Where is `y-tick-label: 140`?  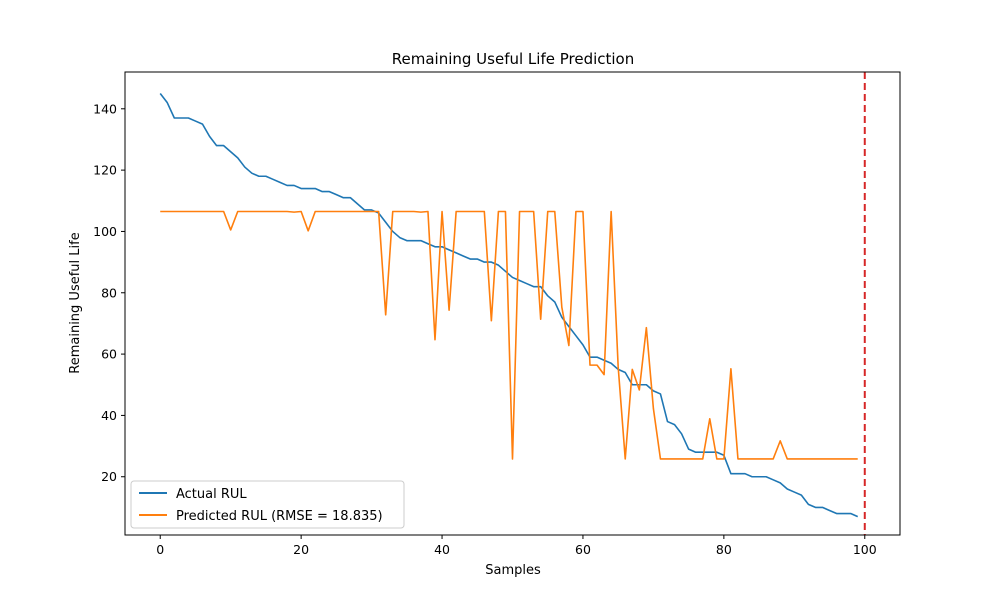 y-tick-label: 140 is located at coordinates (105, 108).